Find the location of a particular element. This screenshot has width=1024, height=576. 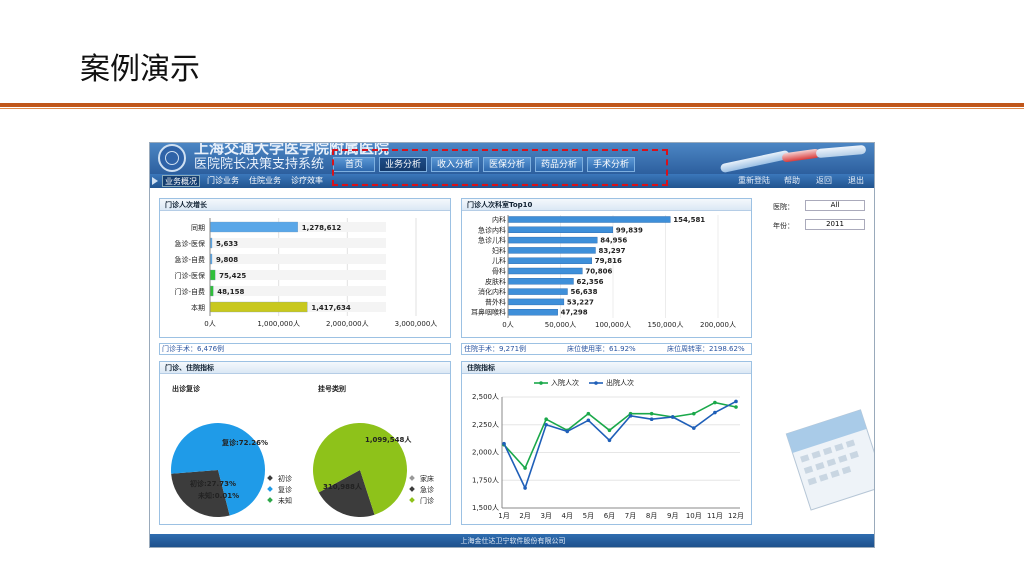

tab-surgery-analysis: 手术分析 is located at coordinates (611, 164).